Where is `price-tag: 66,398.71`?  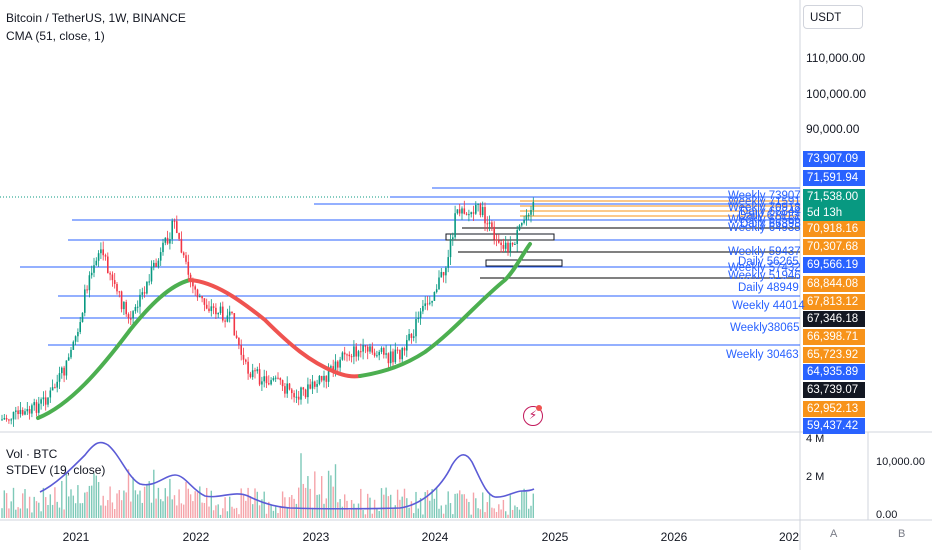 price-tag: 66,398.71 is located at coordinates (834, 337).